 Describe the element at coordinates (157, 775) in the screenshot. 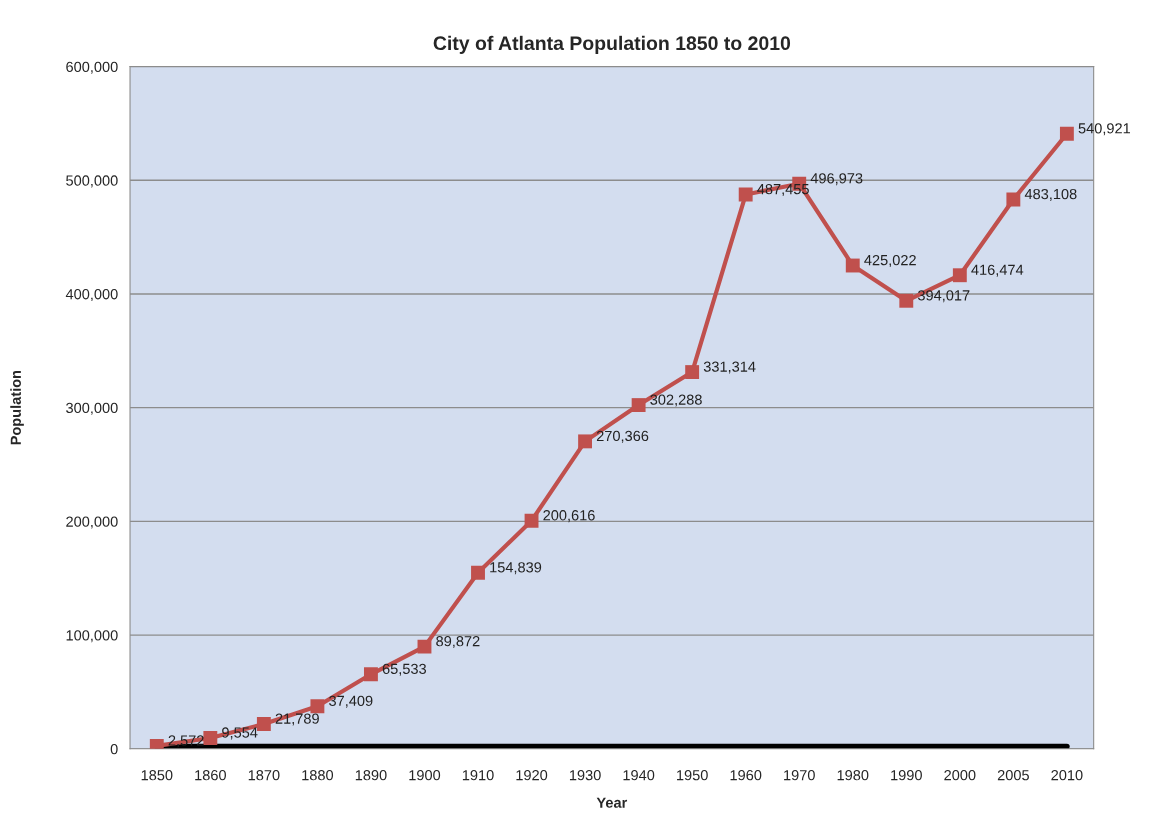

I see `x-tick-label: 1850` at that location.